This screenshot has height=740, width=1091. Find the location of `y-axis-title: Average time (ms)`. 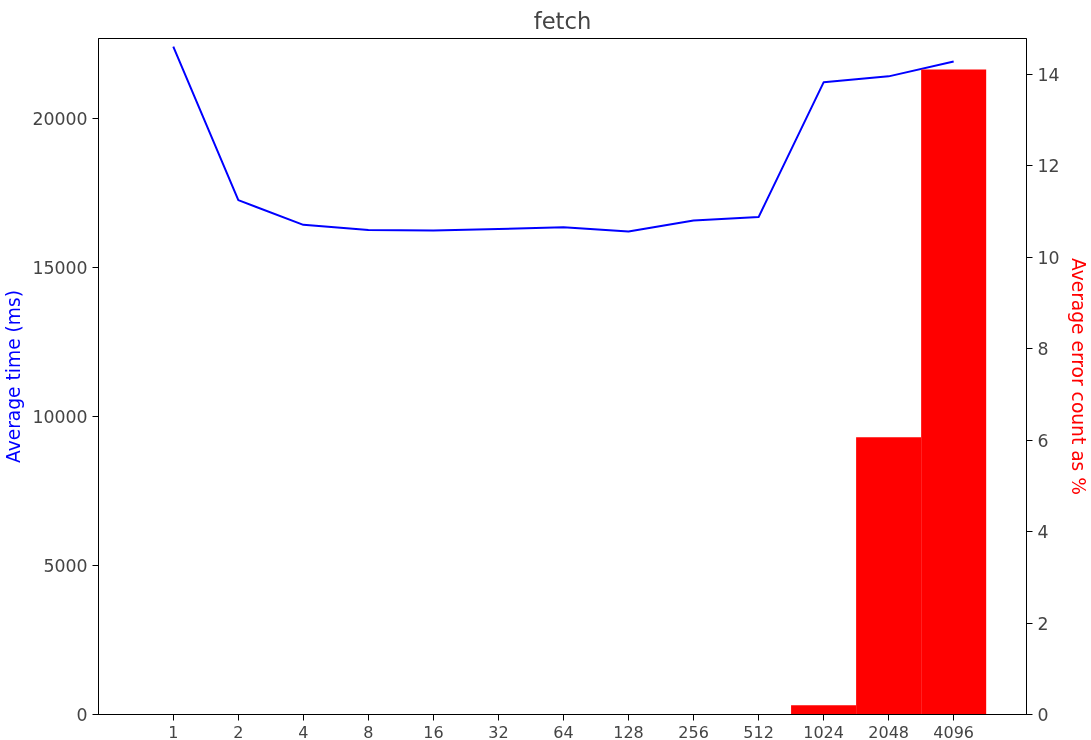

y-axis-title: Average time (ms) is located at coordinates (14, 376).